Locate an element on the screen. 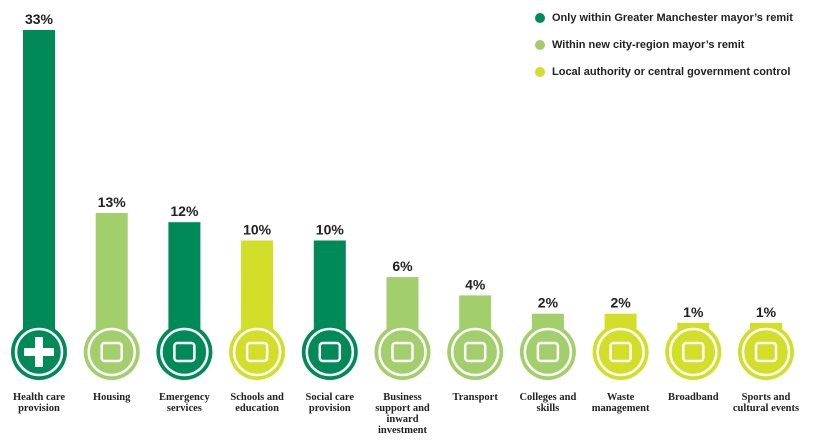  value-label: 4% is located at coordinates (475, 284).